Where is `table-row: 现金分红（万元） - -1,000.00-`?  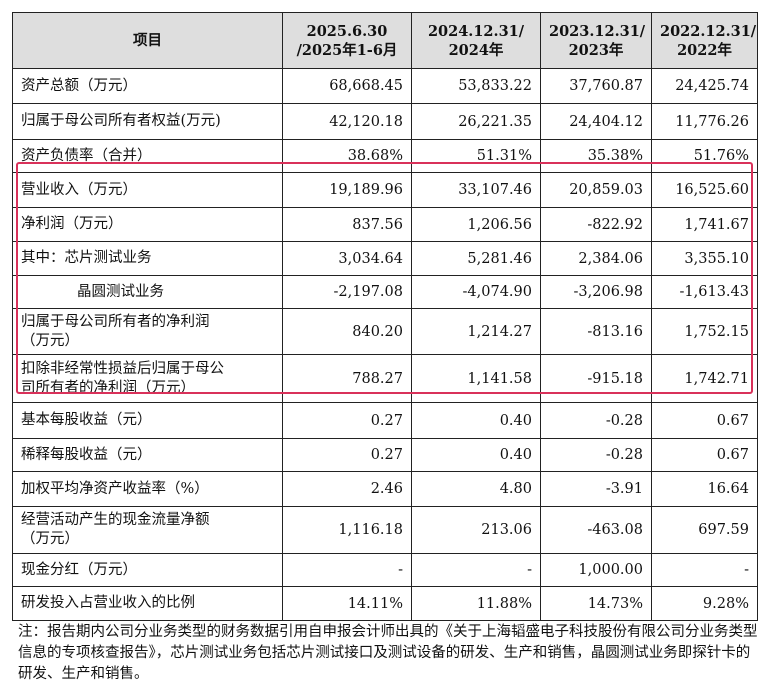 table-row: 现金分红（万元） - -1,000.00- is located at coordinates (385, 570).